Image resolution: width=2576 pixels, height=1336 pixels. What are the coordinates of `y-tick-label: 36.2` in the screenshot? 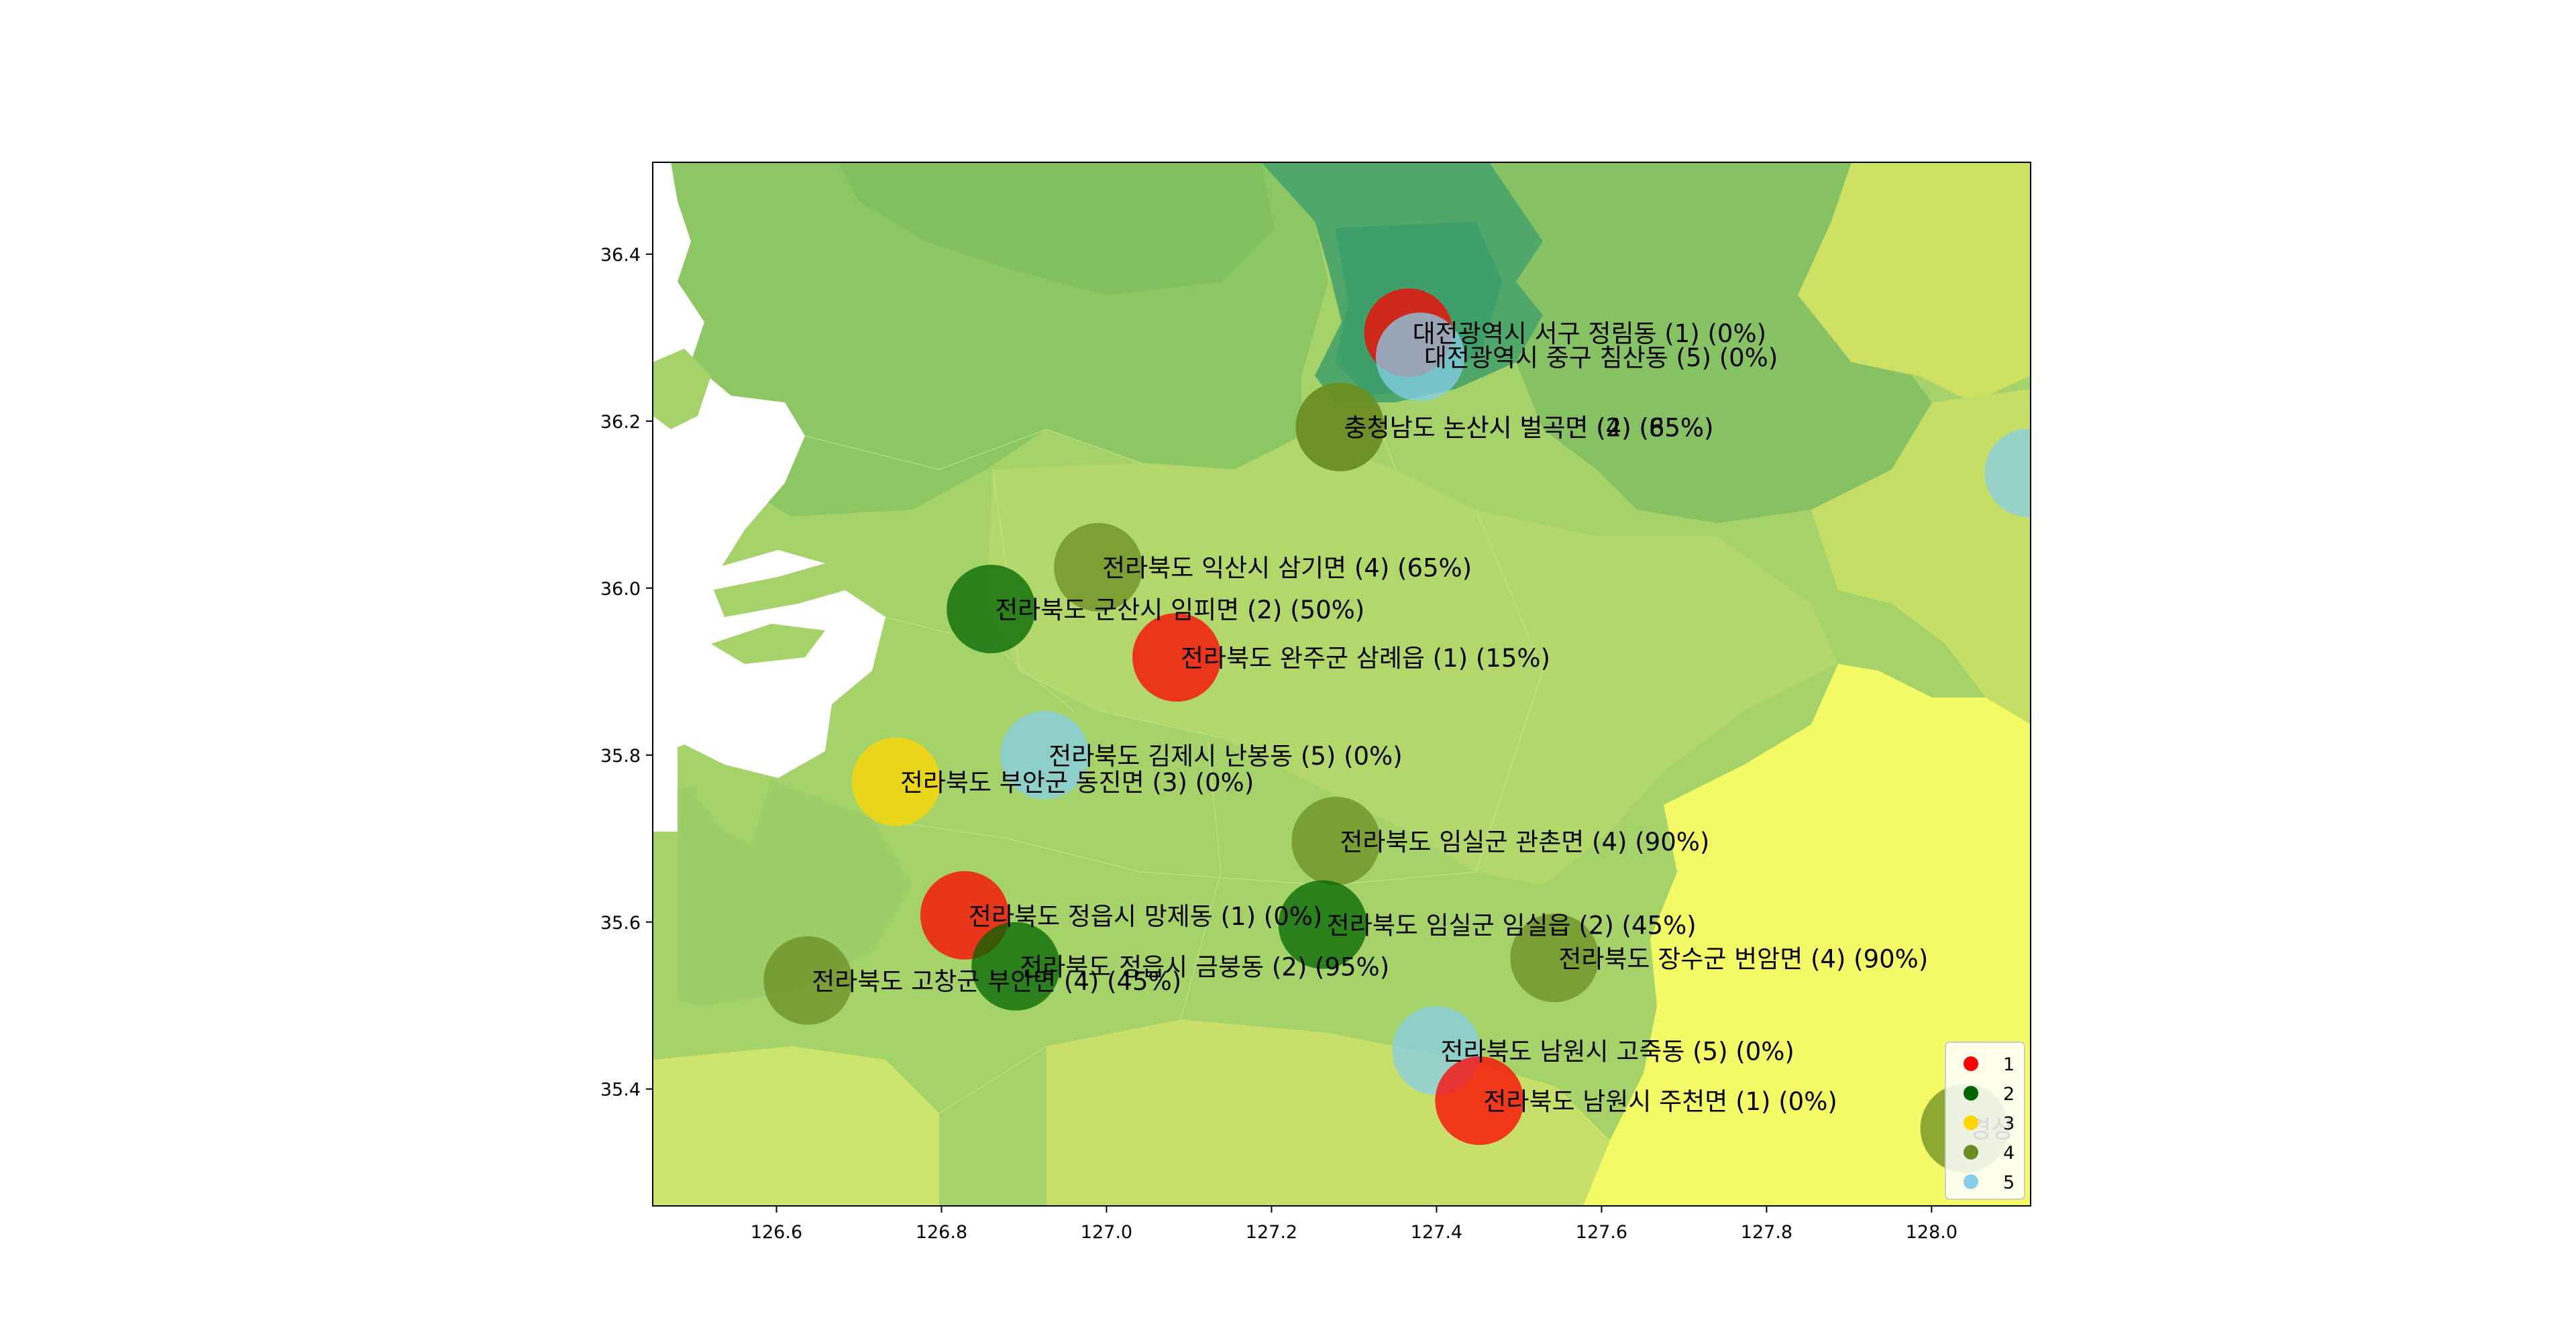 It's located at (620, 423).